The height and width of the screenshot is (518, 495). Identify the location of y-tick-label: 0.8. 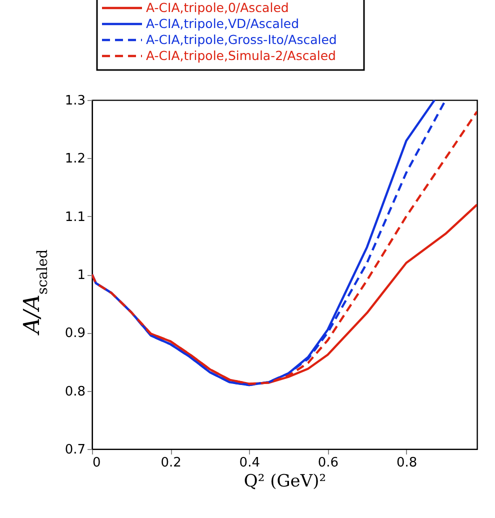
(75, 392).